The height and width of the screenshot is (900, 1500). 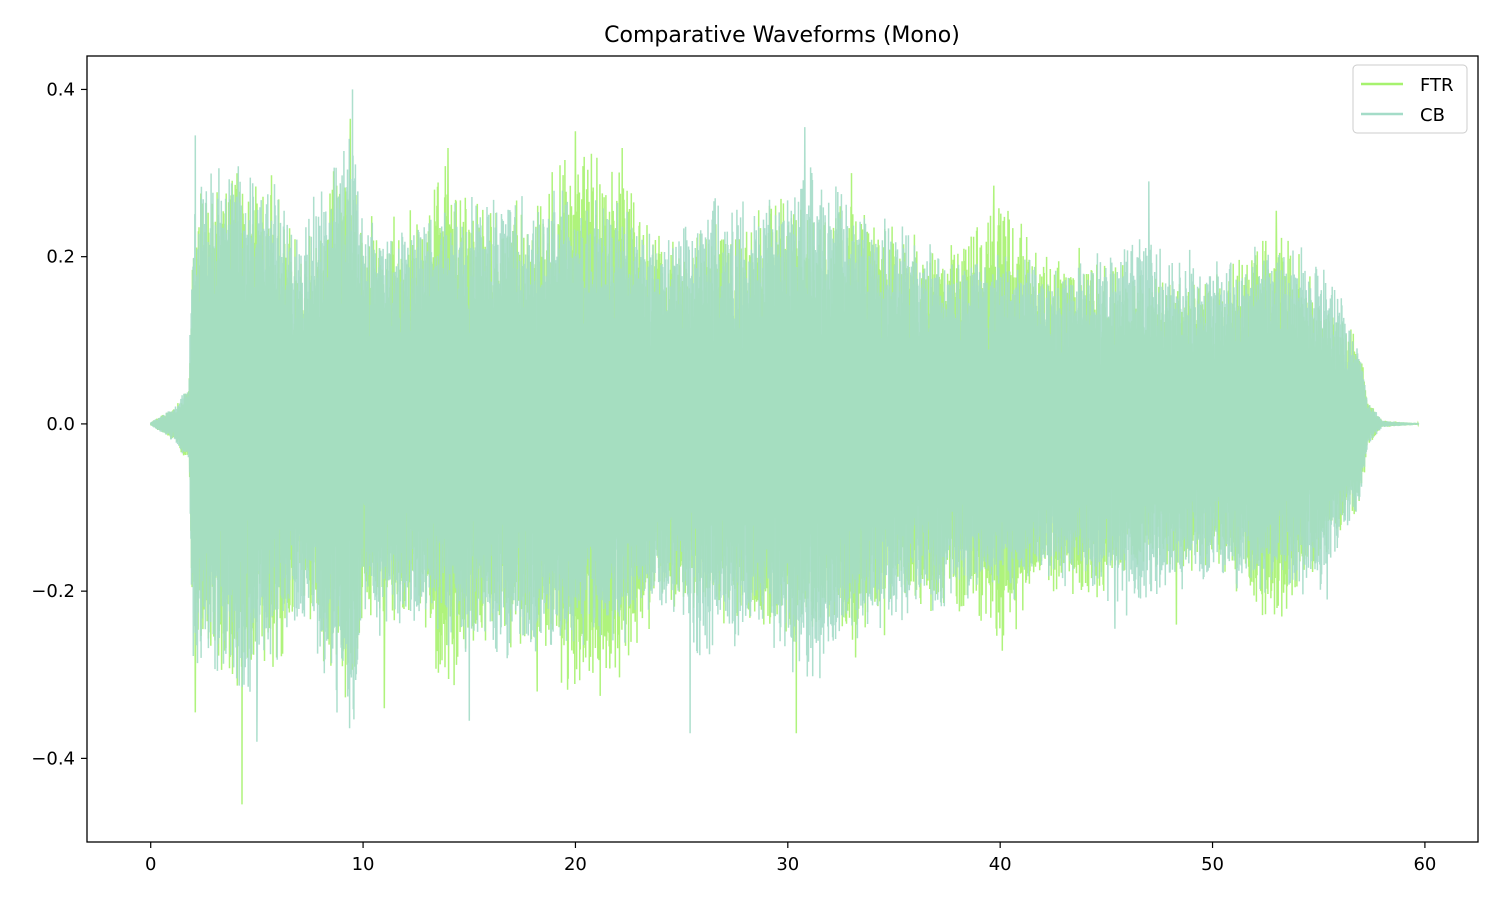 I want to click on legend-label-ftr: FTR, so click(x=1437, y=85).